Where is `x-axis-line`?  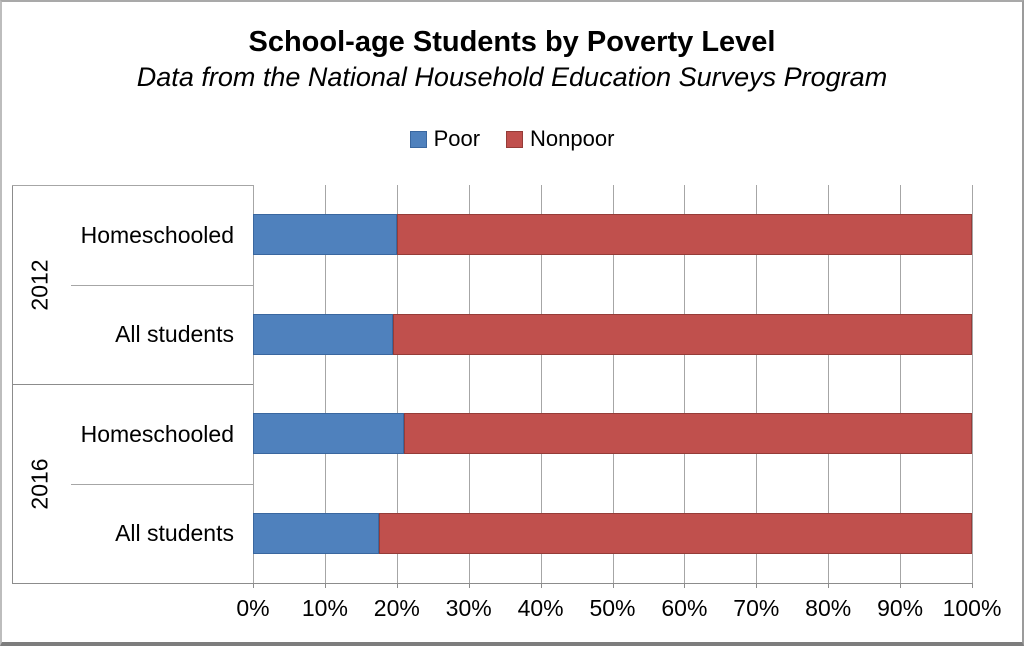 x-axis-line is located at coordinates (492, 583).